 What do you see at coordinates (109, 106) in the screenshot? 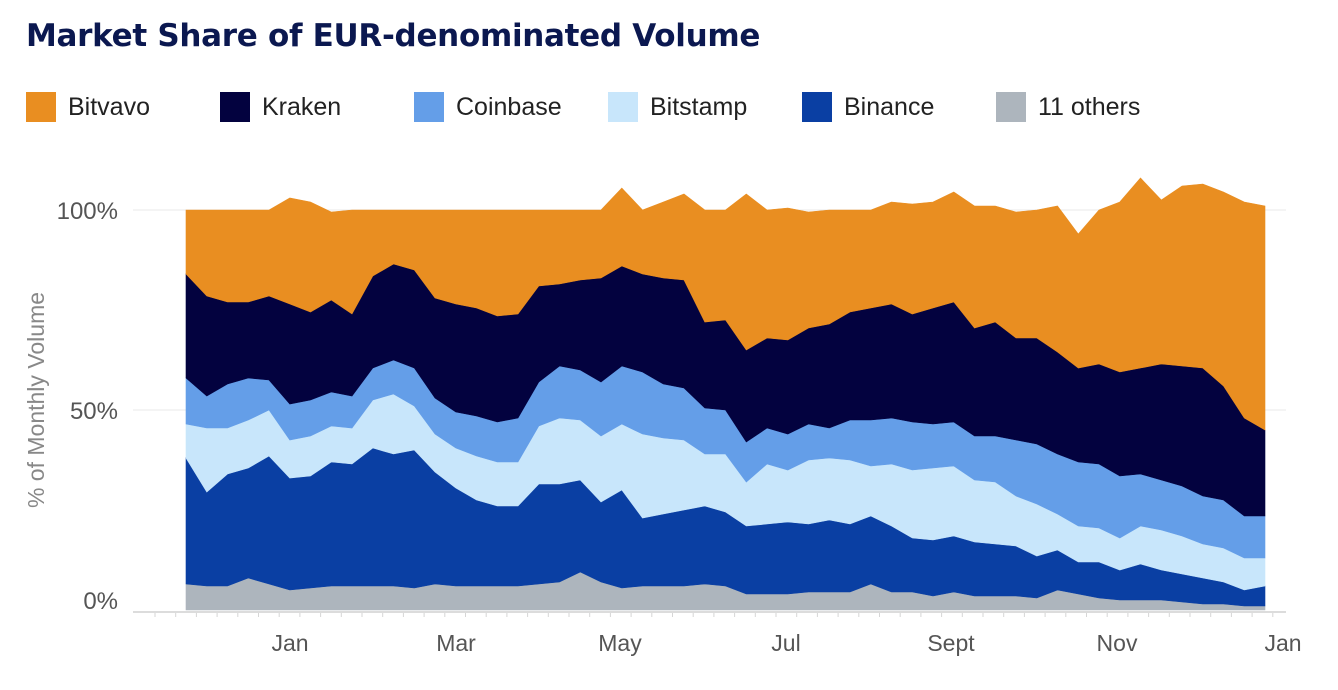
I see `legend-label-bitvavo: Bitvavo` at bounding box center [109, 106].